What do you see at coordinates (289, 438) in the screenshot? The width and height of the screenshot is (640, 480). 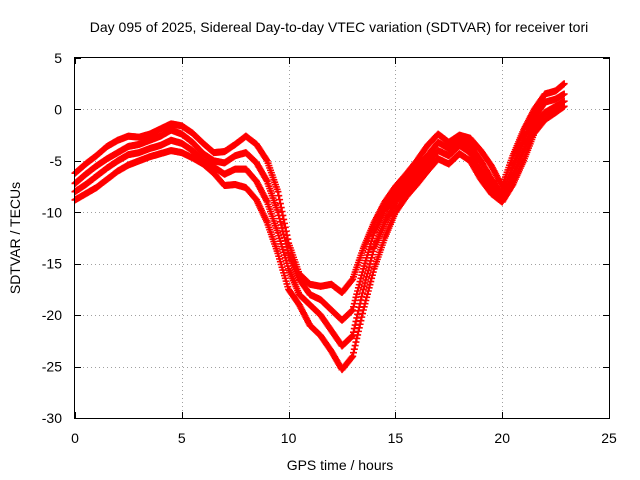 I see `x-tick-label: 10` at bounding box center [289, 438].